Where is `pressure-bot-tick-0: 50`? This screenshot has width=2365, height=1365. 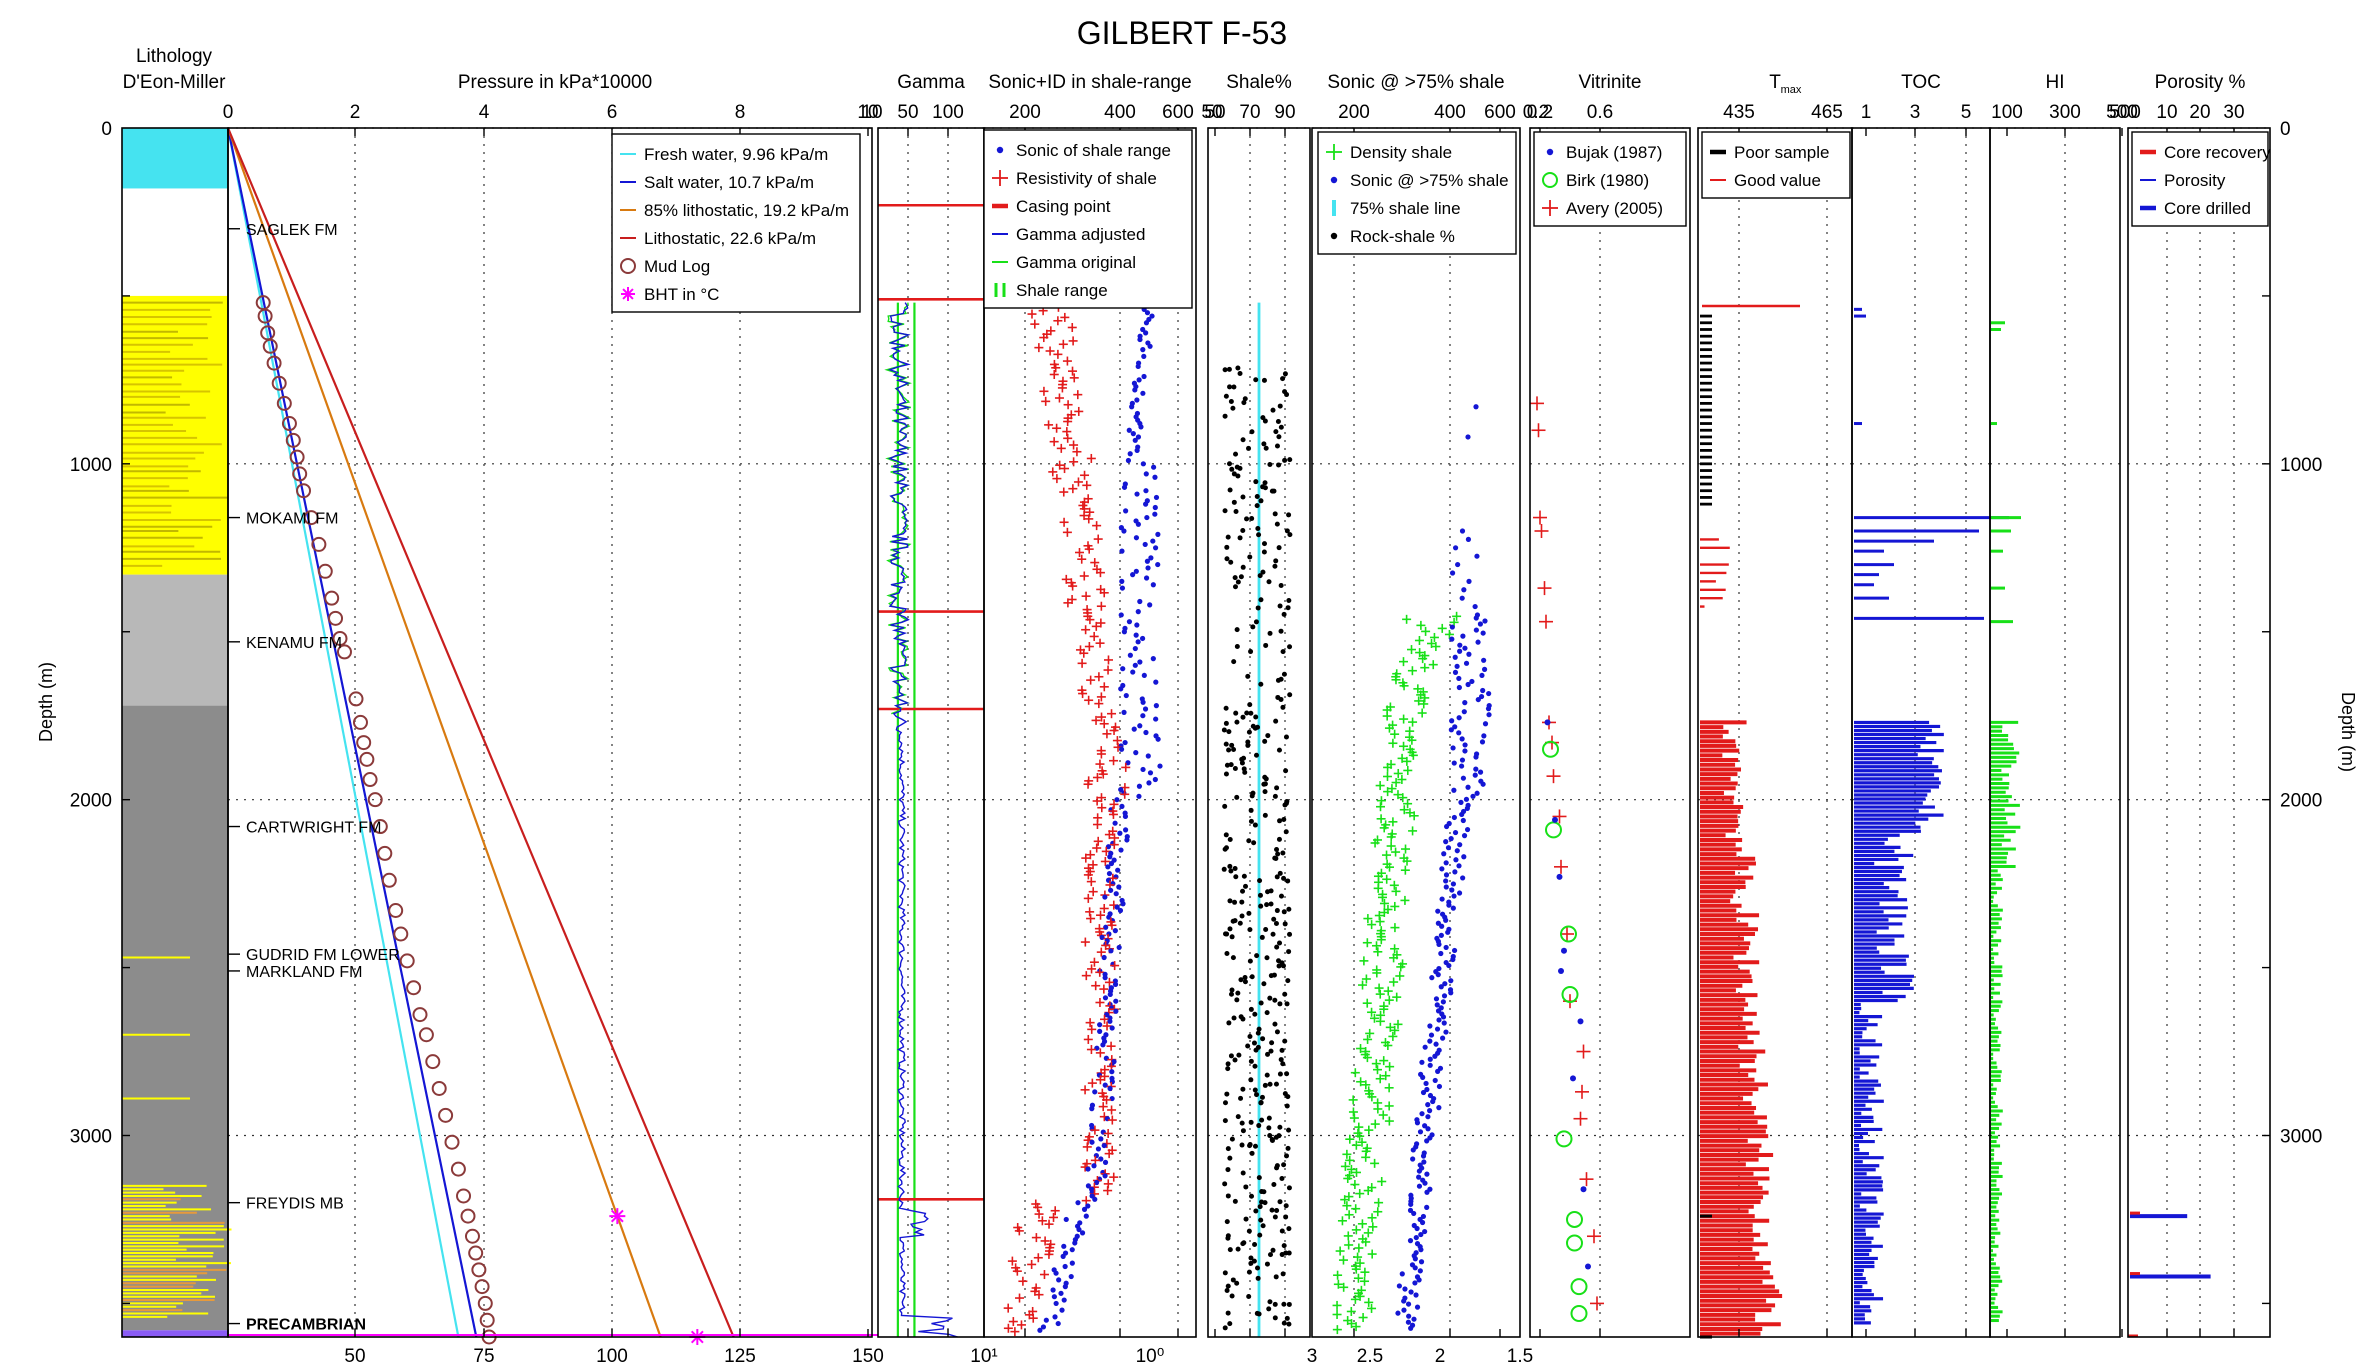
pressure-bot-tick-0: 50 is located at coordinates (354, 1355).